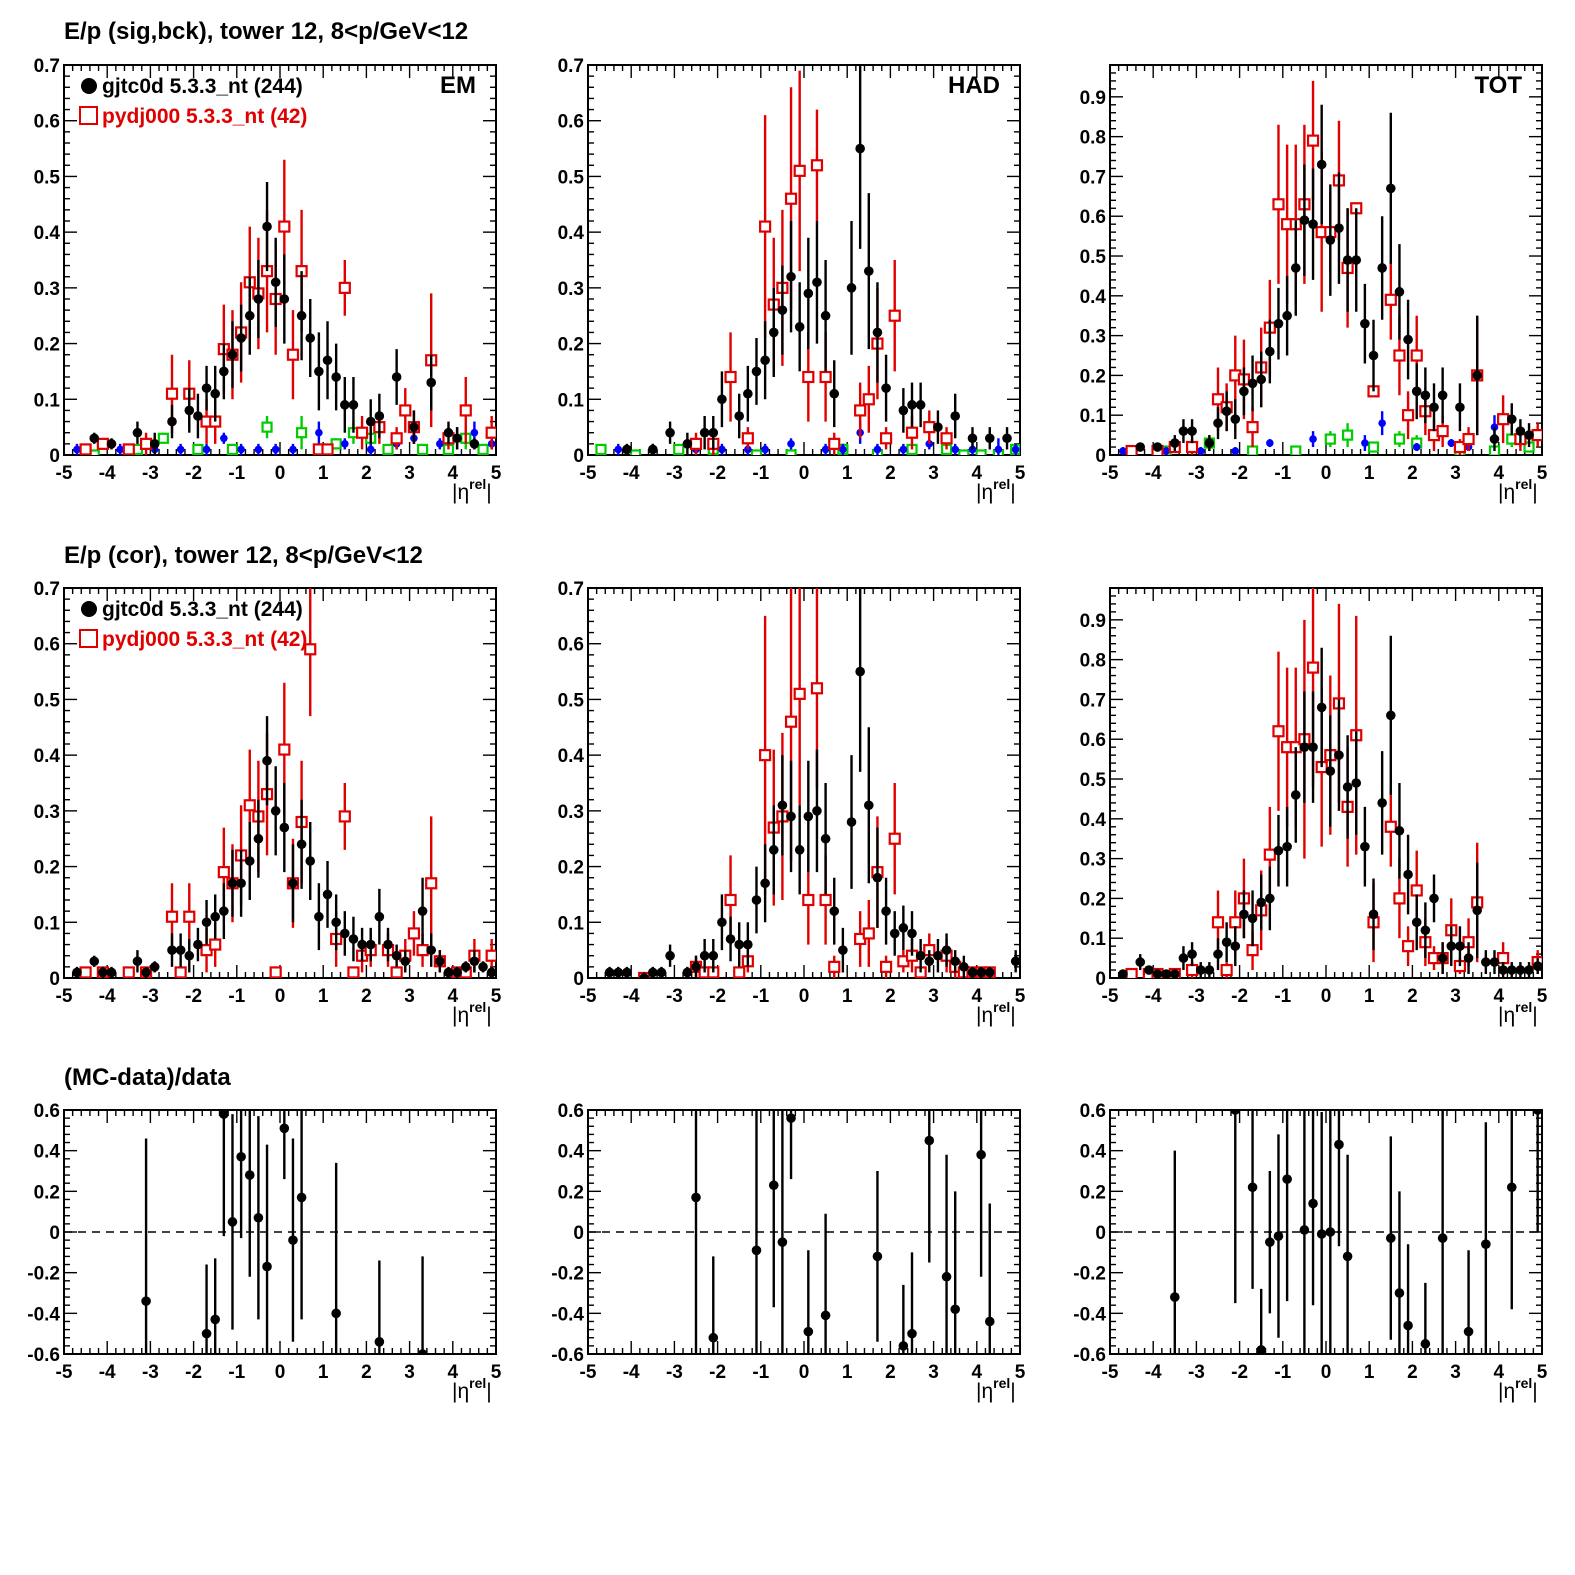  I want to click on series-group, so click(284, 307).